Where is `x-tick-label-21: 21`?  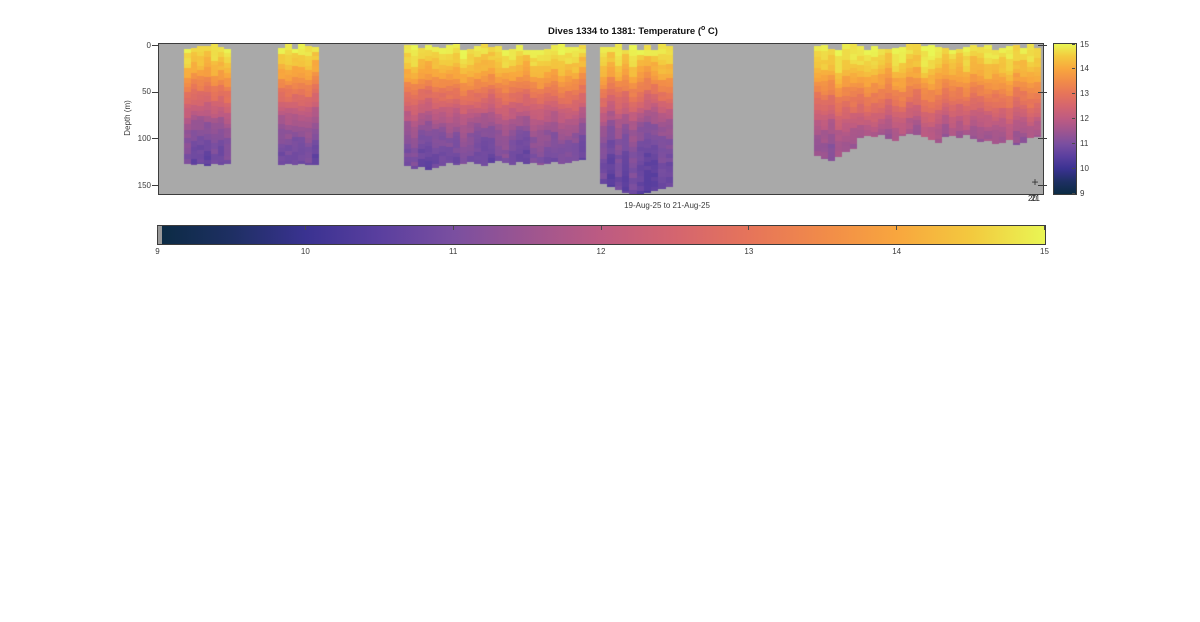
x-tick-label-21: 21 is located at coordinates (1035, 198).